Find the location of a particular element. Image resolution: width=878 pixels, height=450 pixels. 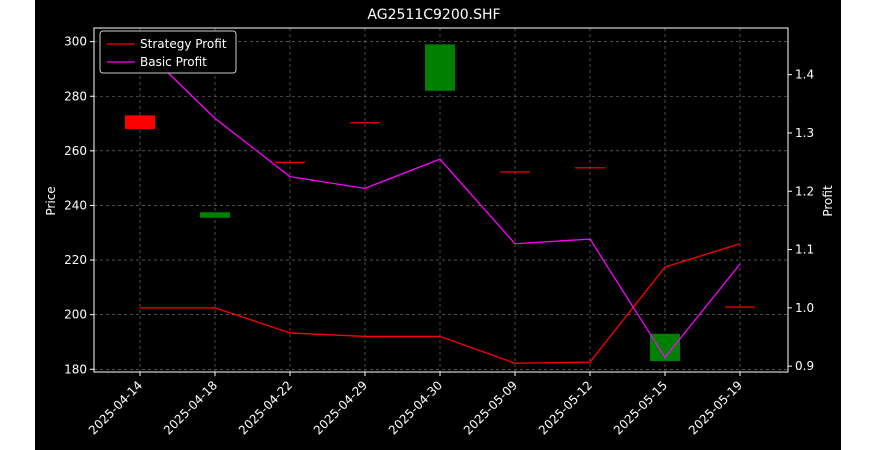

y2-tick-label: 1.2 is located at coordinates (804, 191).